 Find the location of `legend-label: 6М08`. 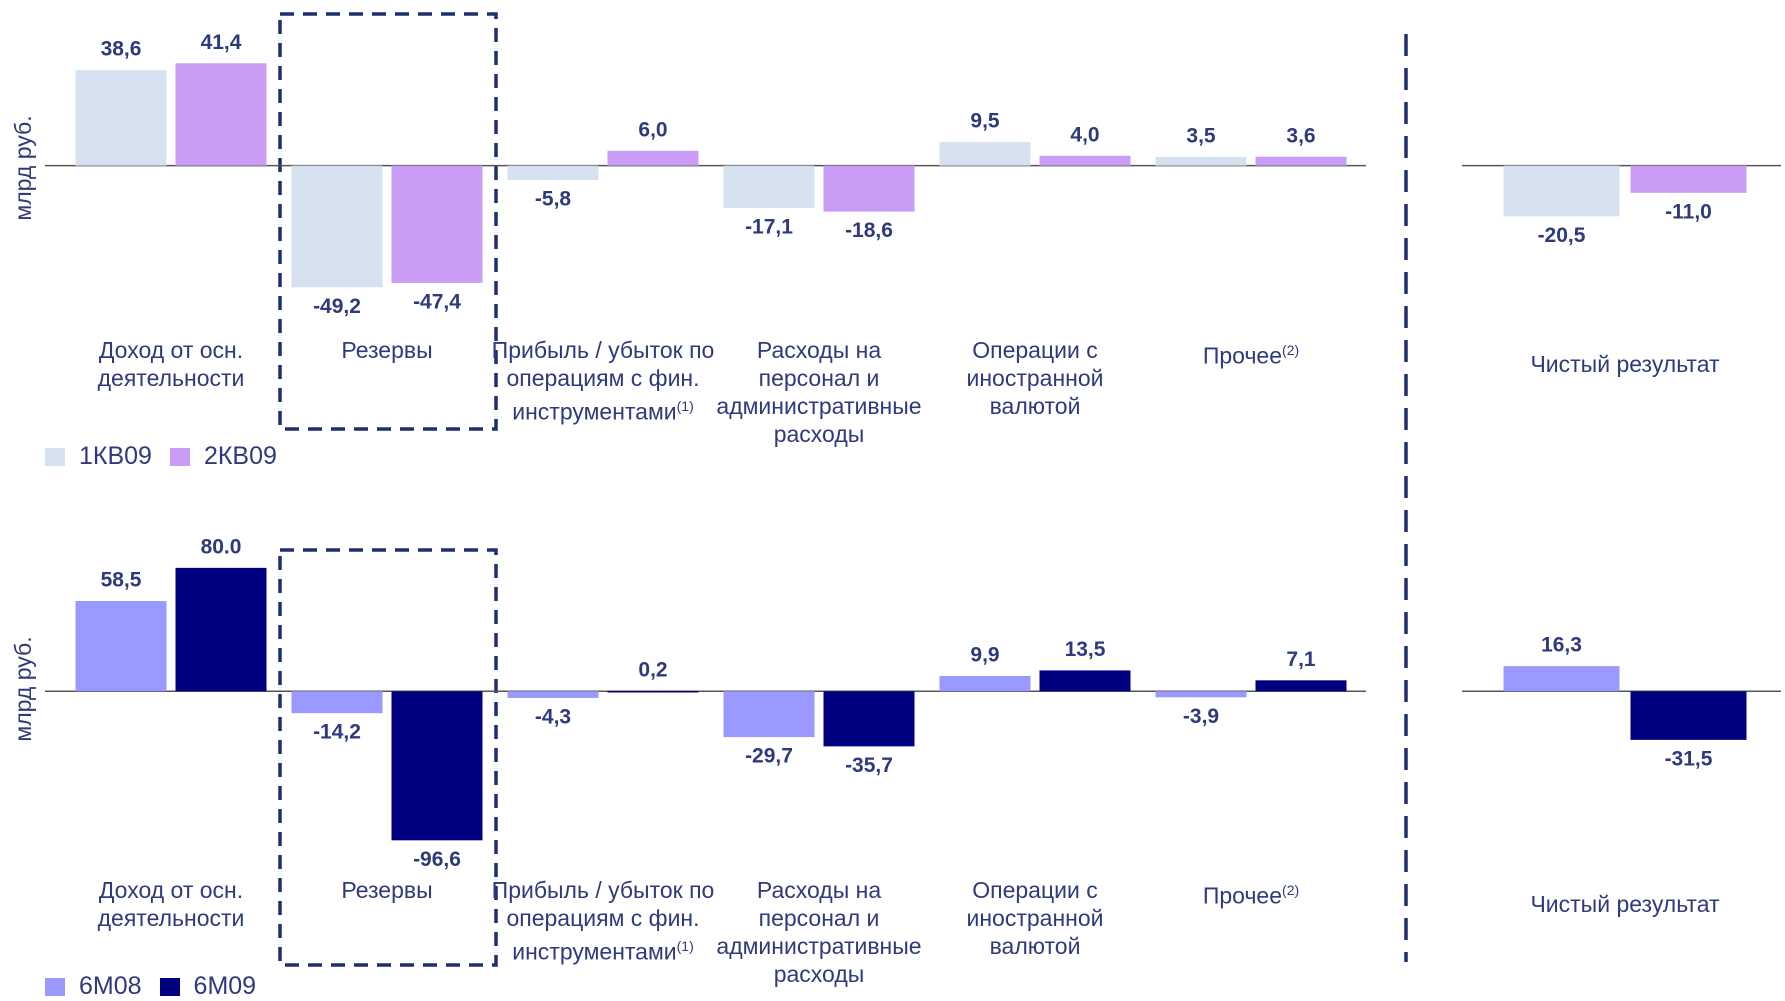

legend-label: 6М08 is located at coordinates (110, 986).